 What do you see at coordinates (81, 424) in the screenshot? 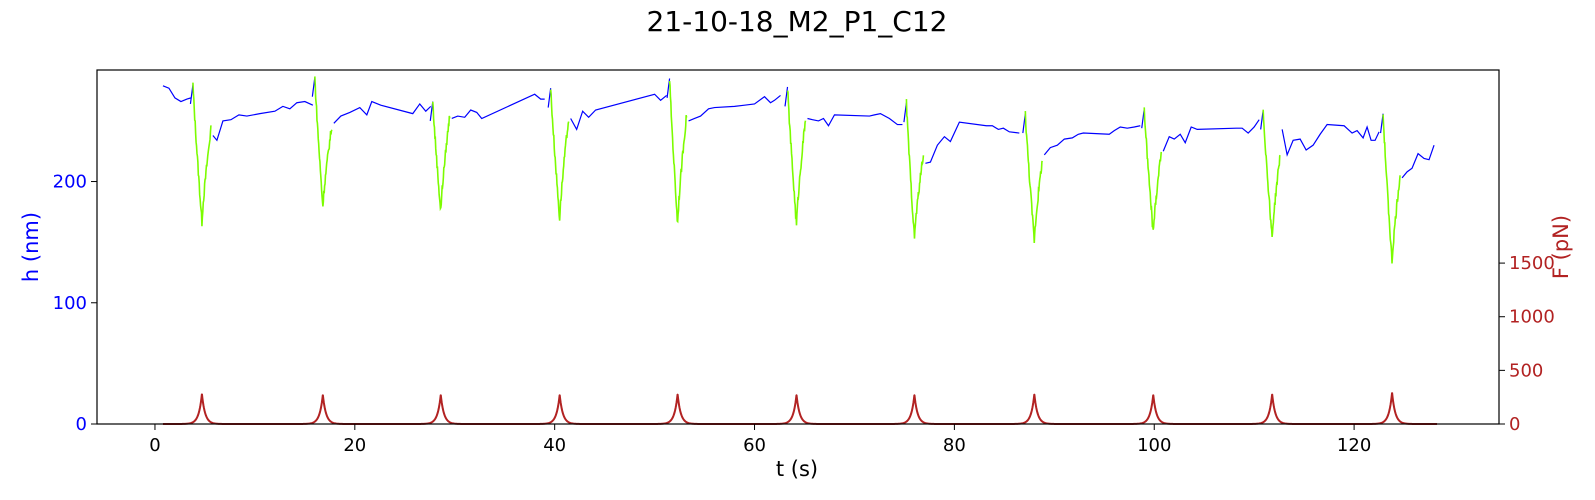
I see `left-y-tick-label: 0` at bounding box center [81, 424].